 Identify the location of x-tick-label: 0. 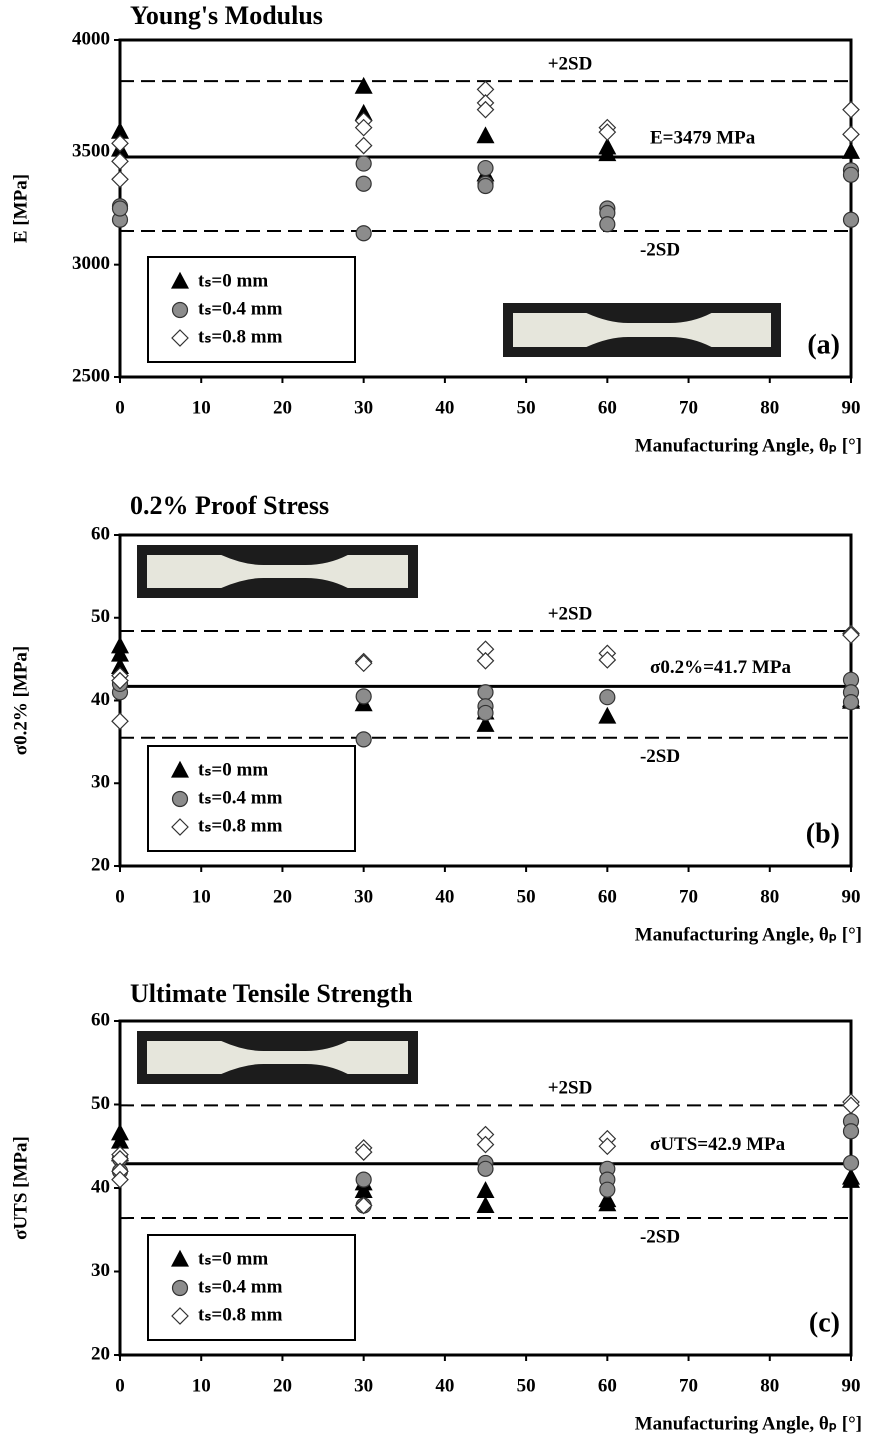
(120, 407).